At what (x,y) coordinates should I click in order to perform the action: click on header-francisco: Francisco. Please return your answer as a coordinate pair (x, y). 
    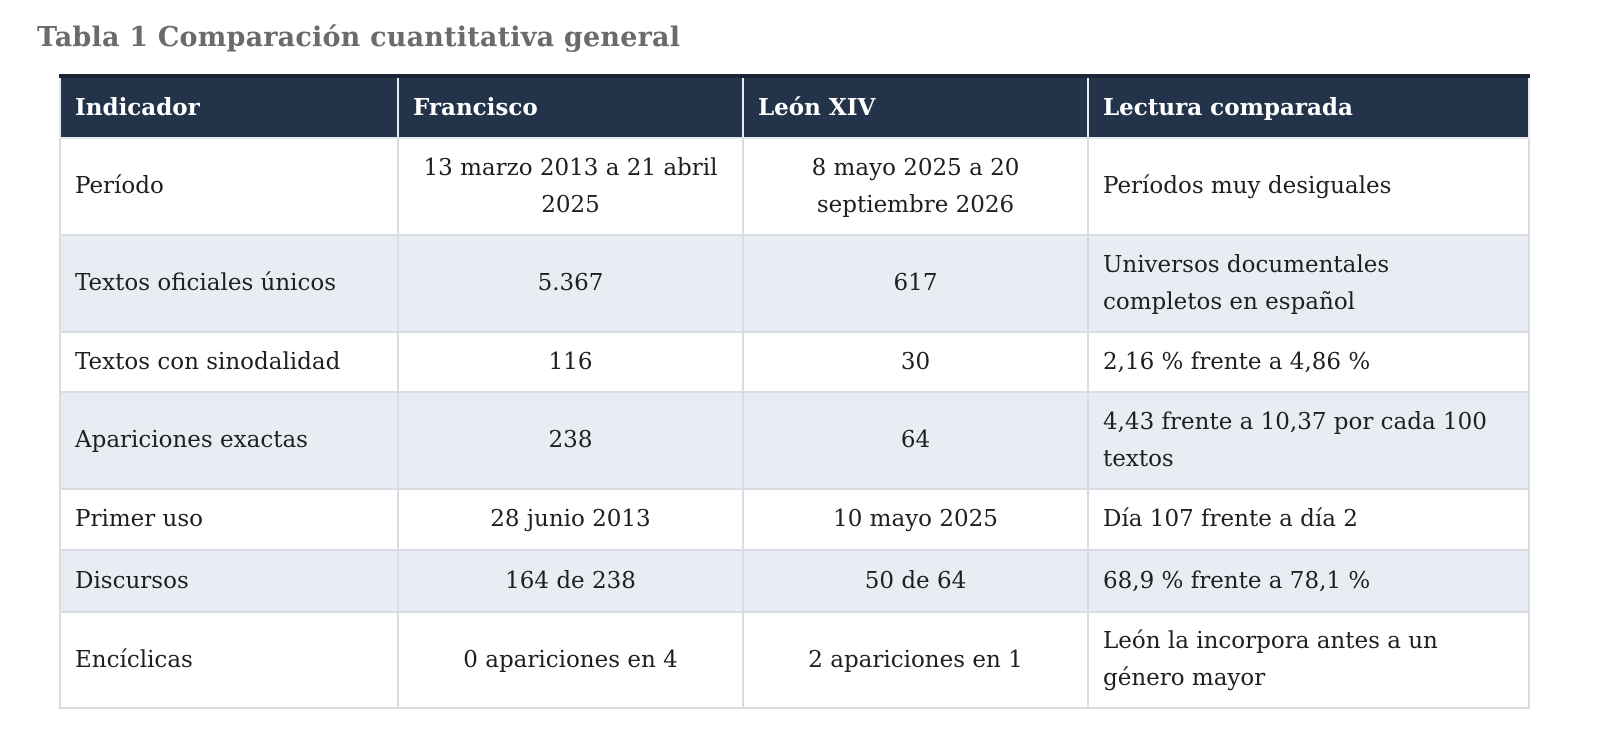
    Looking at the image, I should click on (570, 106).